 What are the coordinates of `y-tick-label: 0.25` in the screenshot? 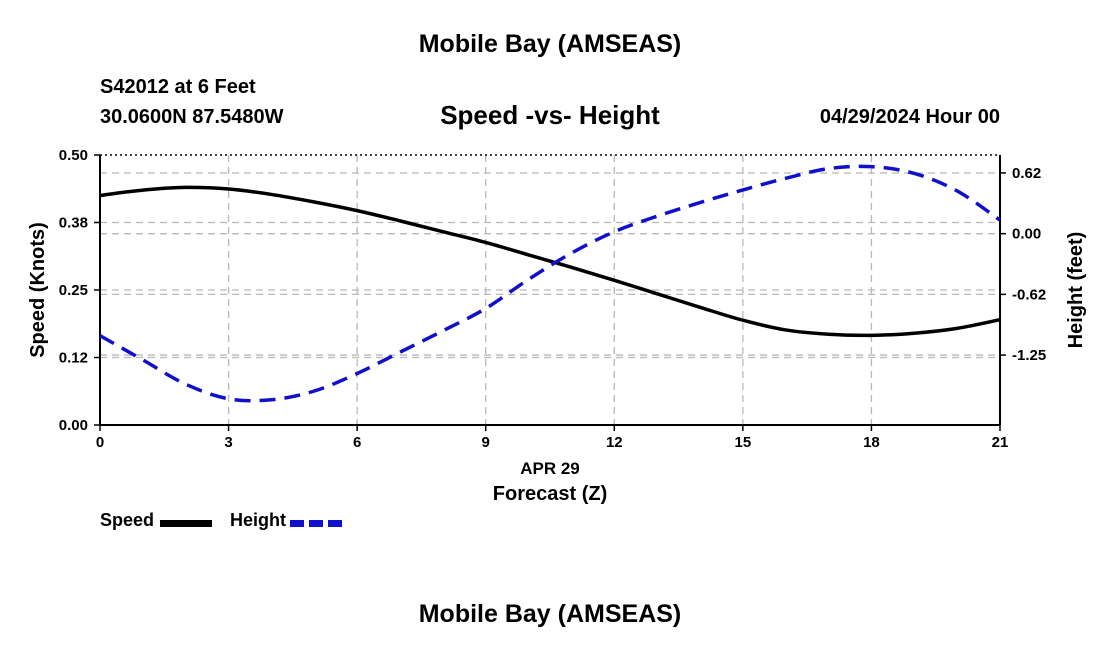 It's located at (73, 290).